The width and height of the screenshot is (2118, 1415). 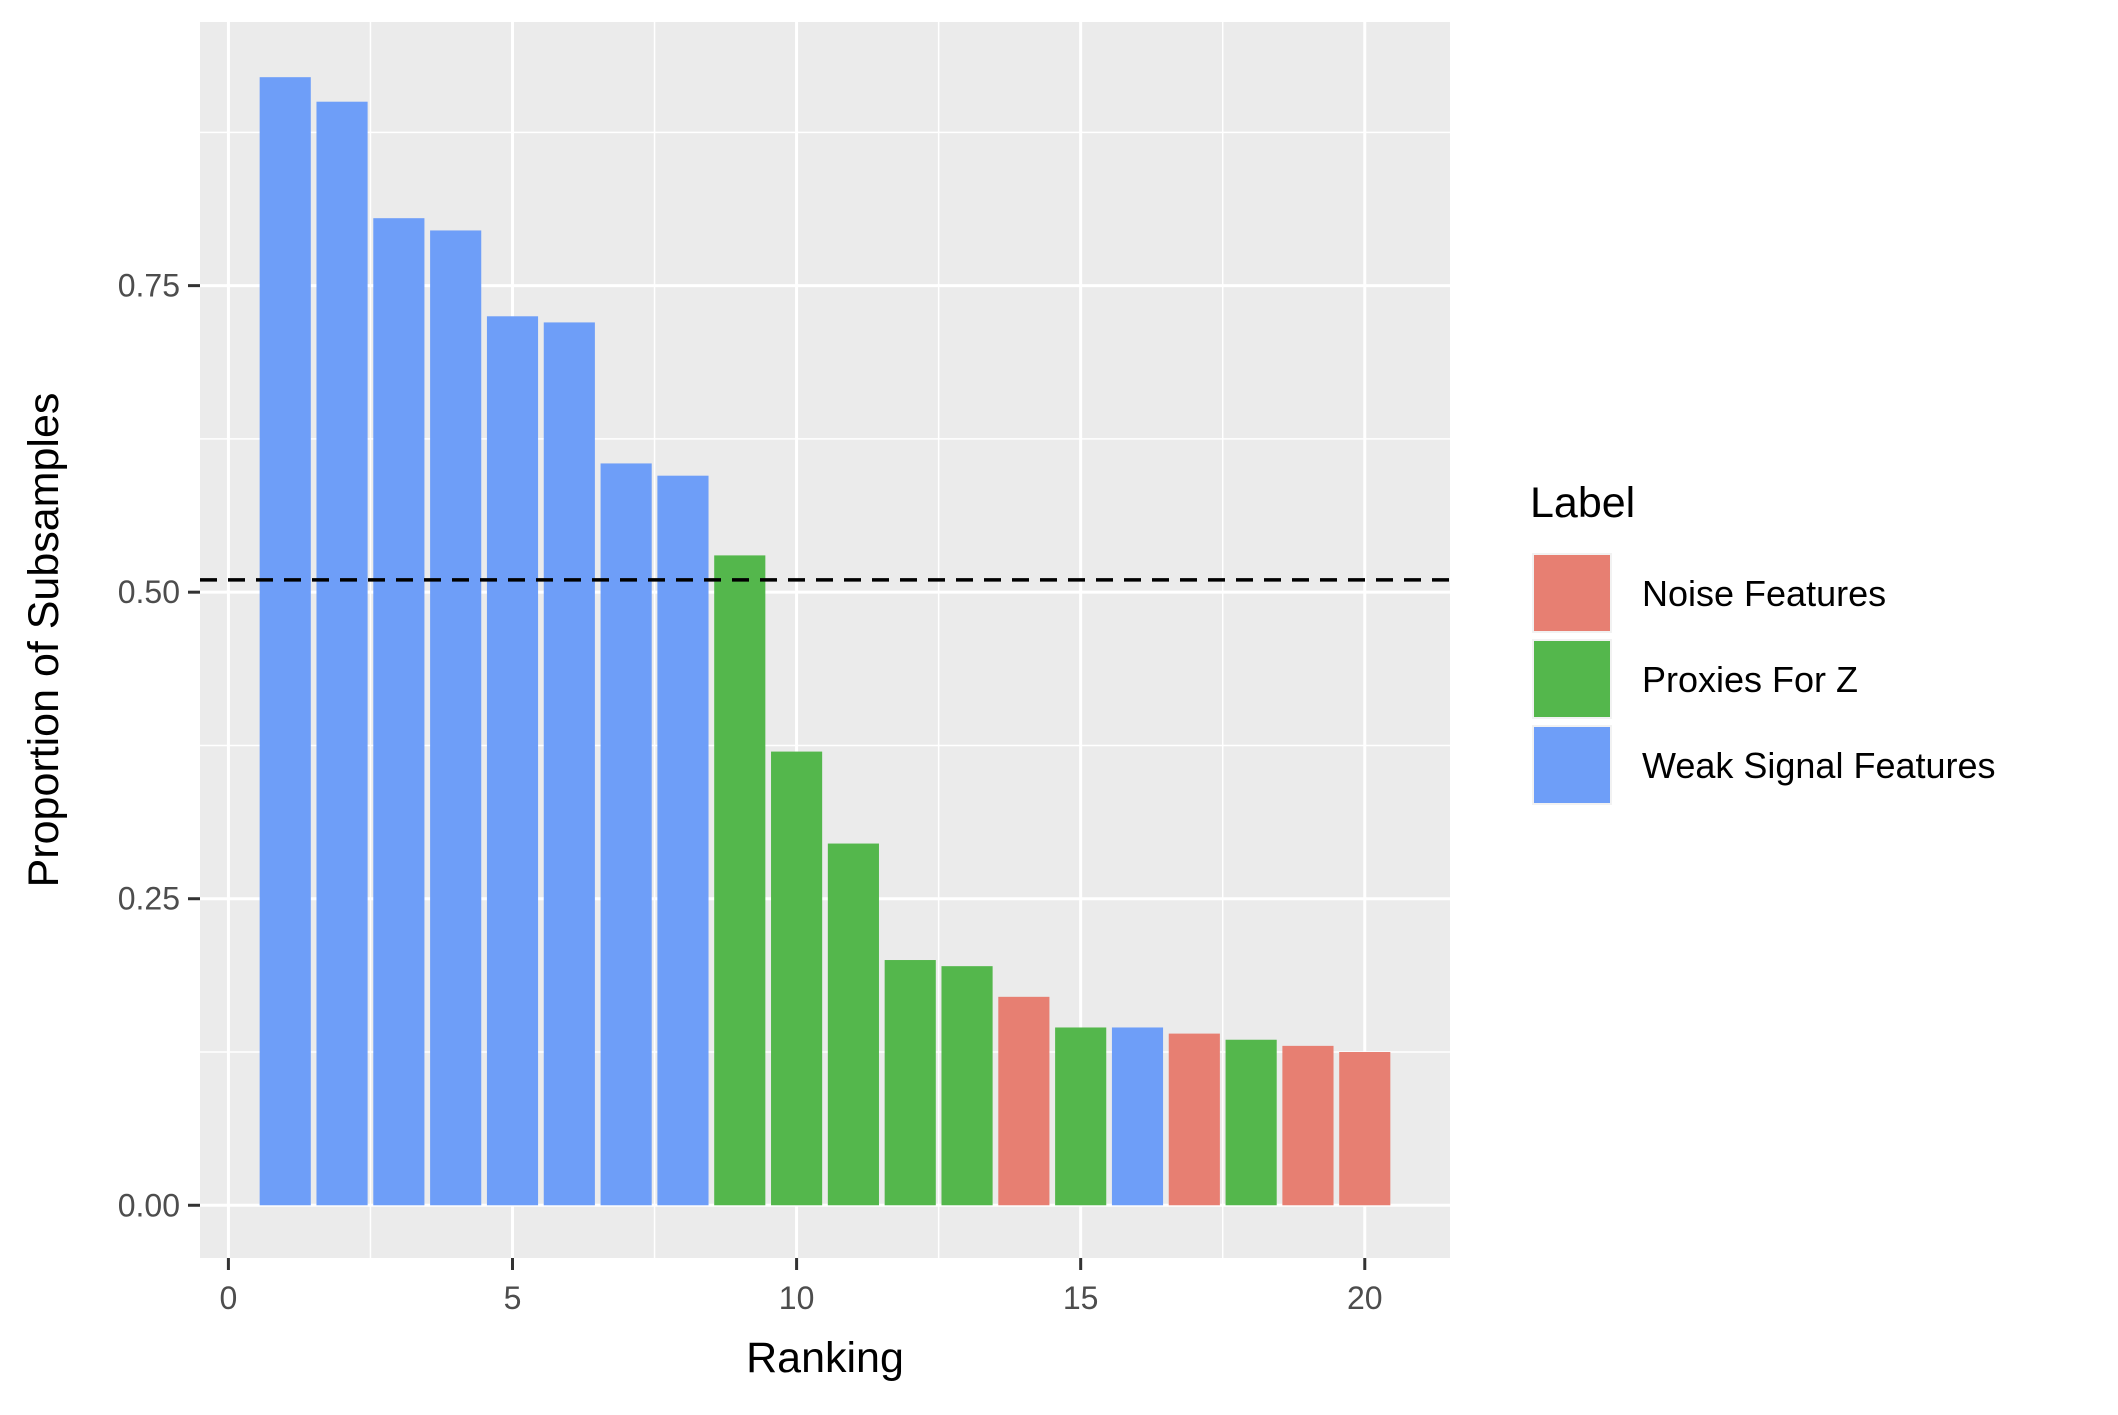 I want to click on y-tick-label: 0.75, so click(x=149, y=286).